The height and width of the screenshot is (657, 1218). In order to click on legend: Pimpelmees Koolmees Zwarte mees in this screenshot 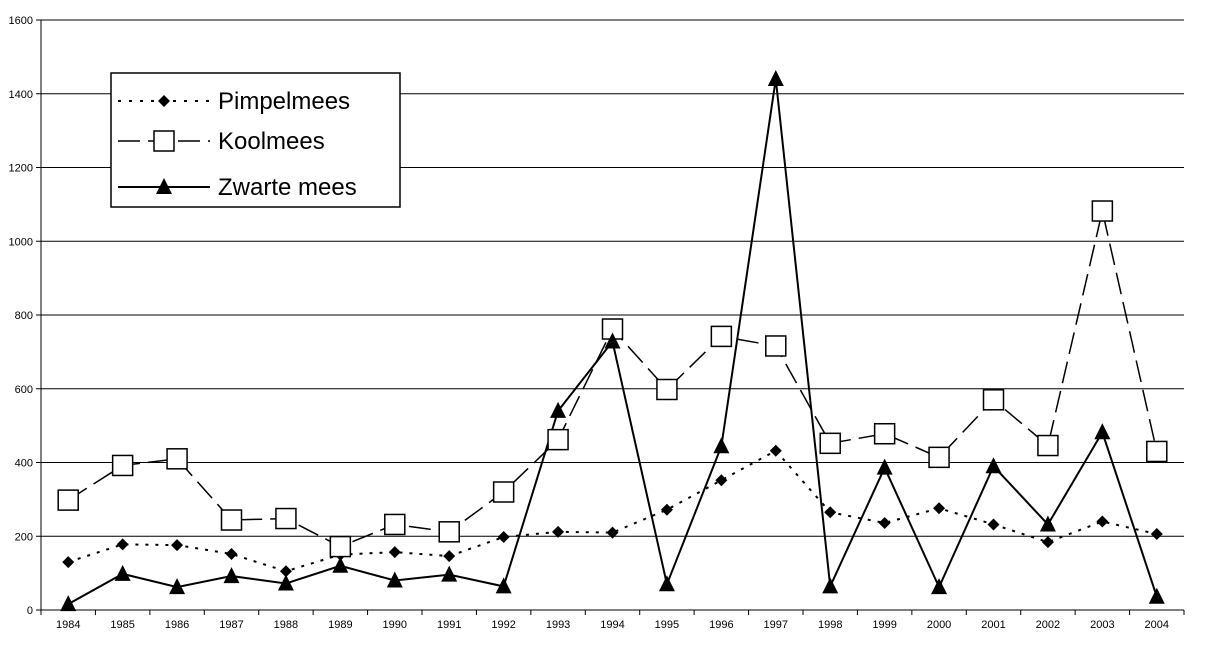, I will do `click(255, 140)`.